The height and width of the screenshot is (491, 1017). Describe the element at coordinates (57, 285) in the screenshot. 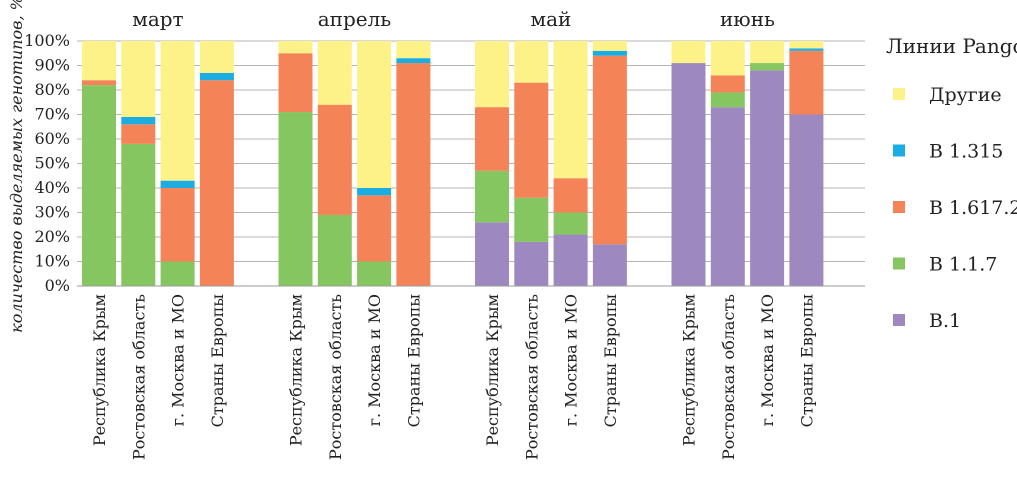

I see `y-tick-label: 0%` at that location.